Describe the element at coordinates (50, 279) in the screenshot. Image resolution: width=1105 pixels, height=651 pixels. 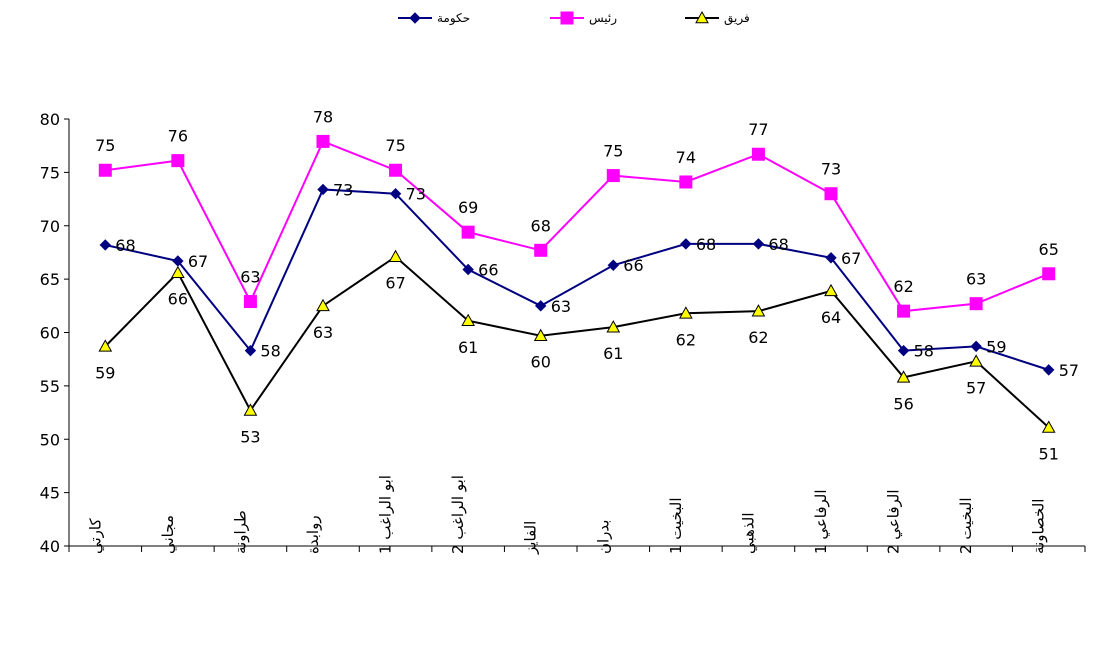
I see `y-tick-label: 65` at that location.